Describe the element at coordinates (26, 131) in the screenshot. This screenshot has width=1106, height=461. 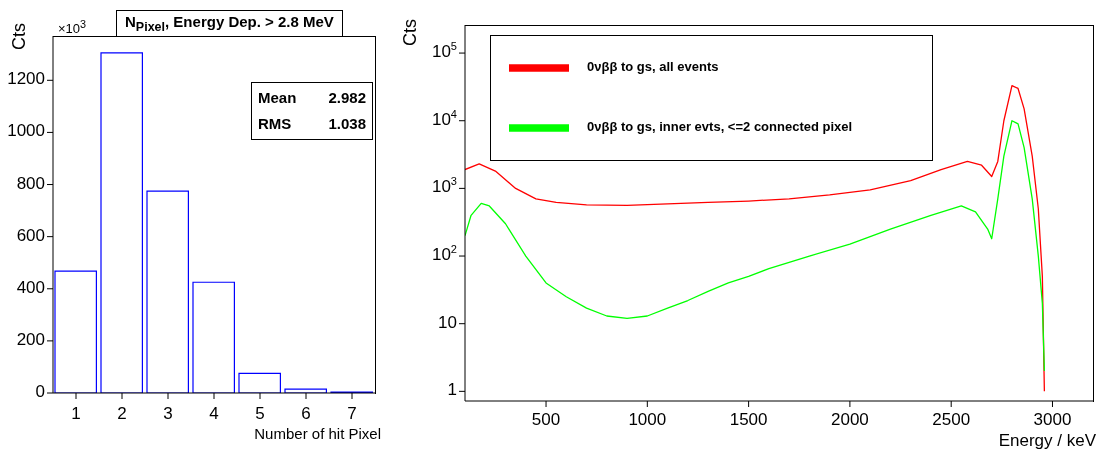
I see `y-tick-label: 1000` at that location.